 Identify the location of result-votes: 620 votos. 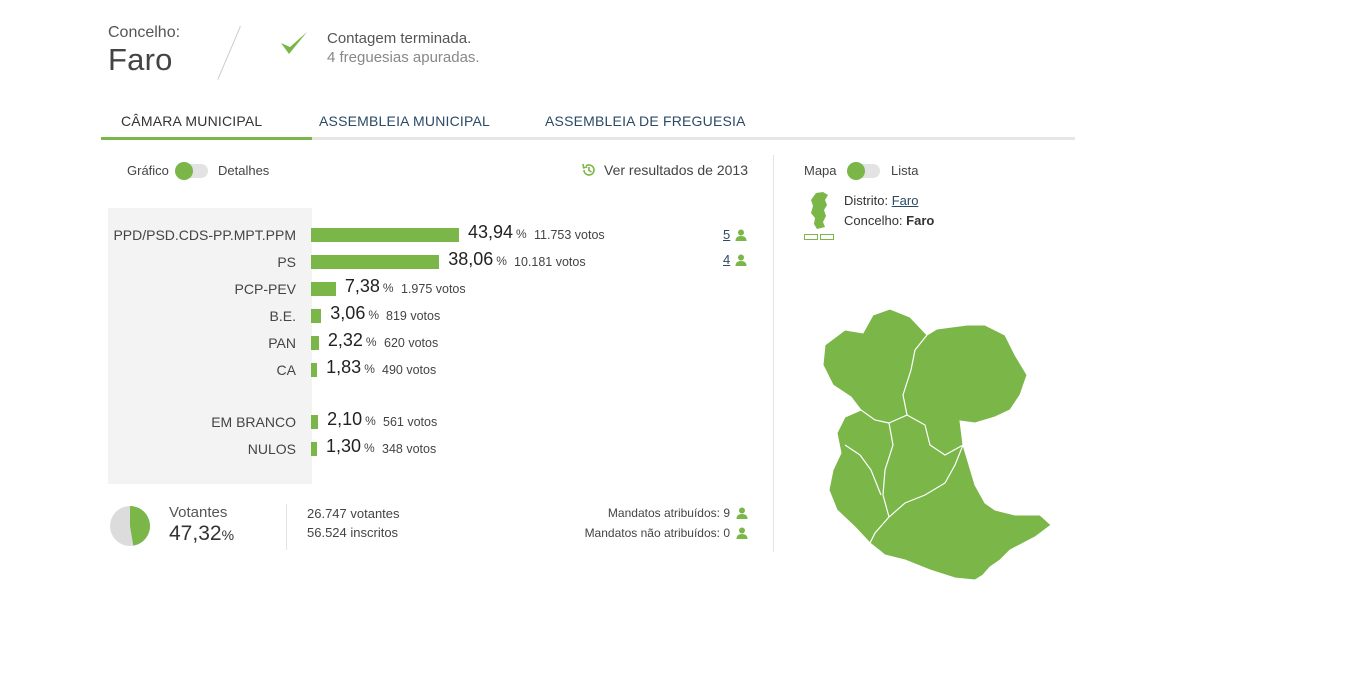
(411, 343).